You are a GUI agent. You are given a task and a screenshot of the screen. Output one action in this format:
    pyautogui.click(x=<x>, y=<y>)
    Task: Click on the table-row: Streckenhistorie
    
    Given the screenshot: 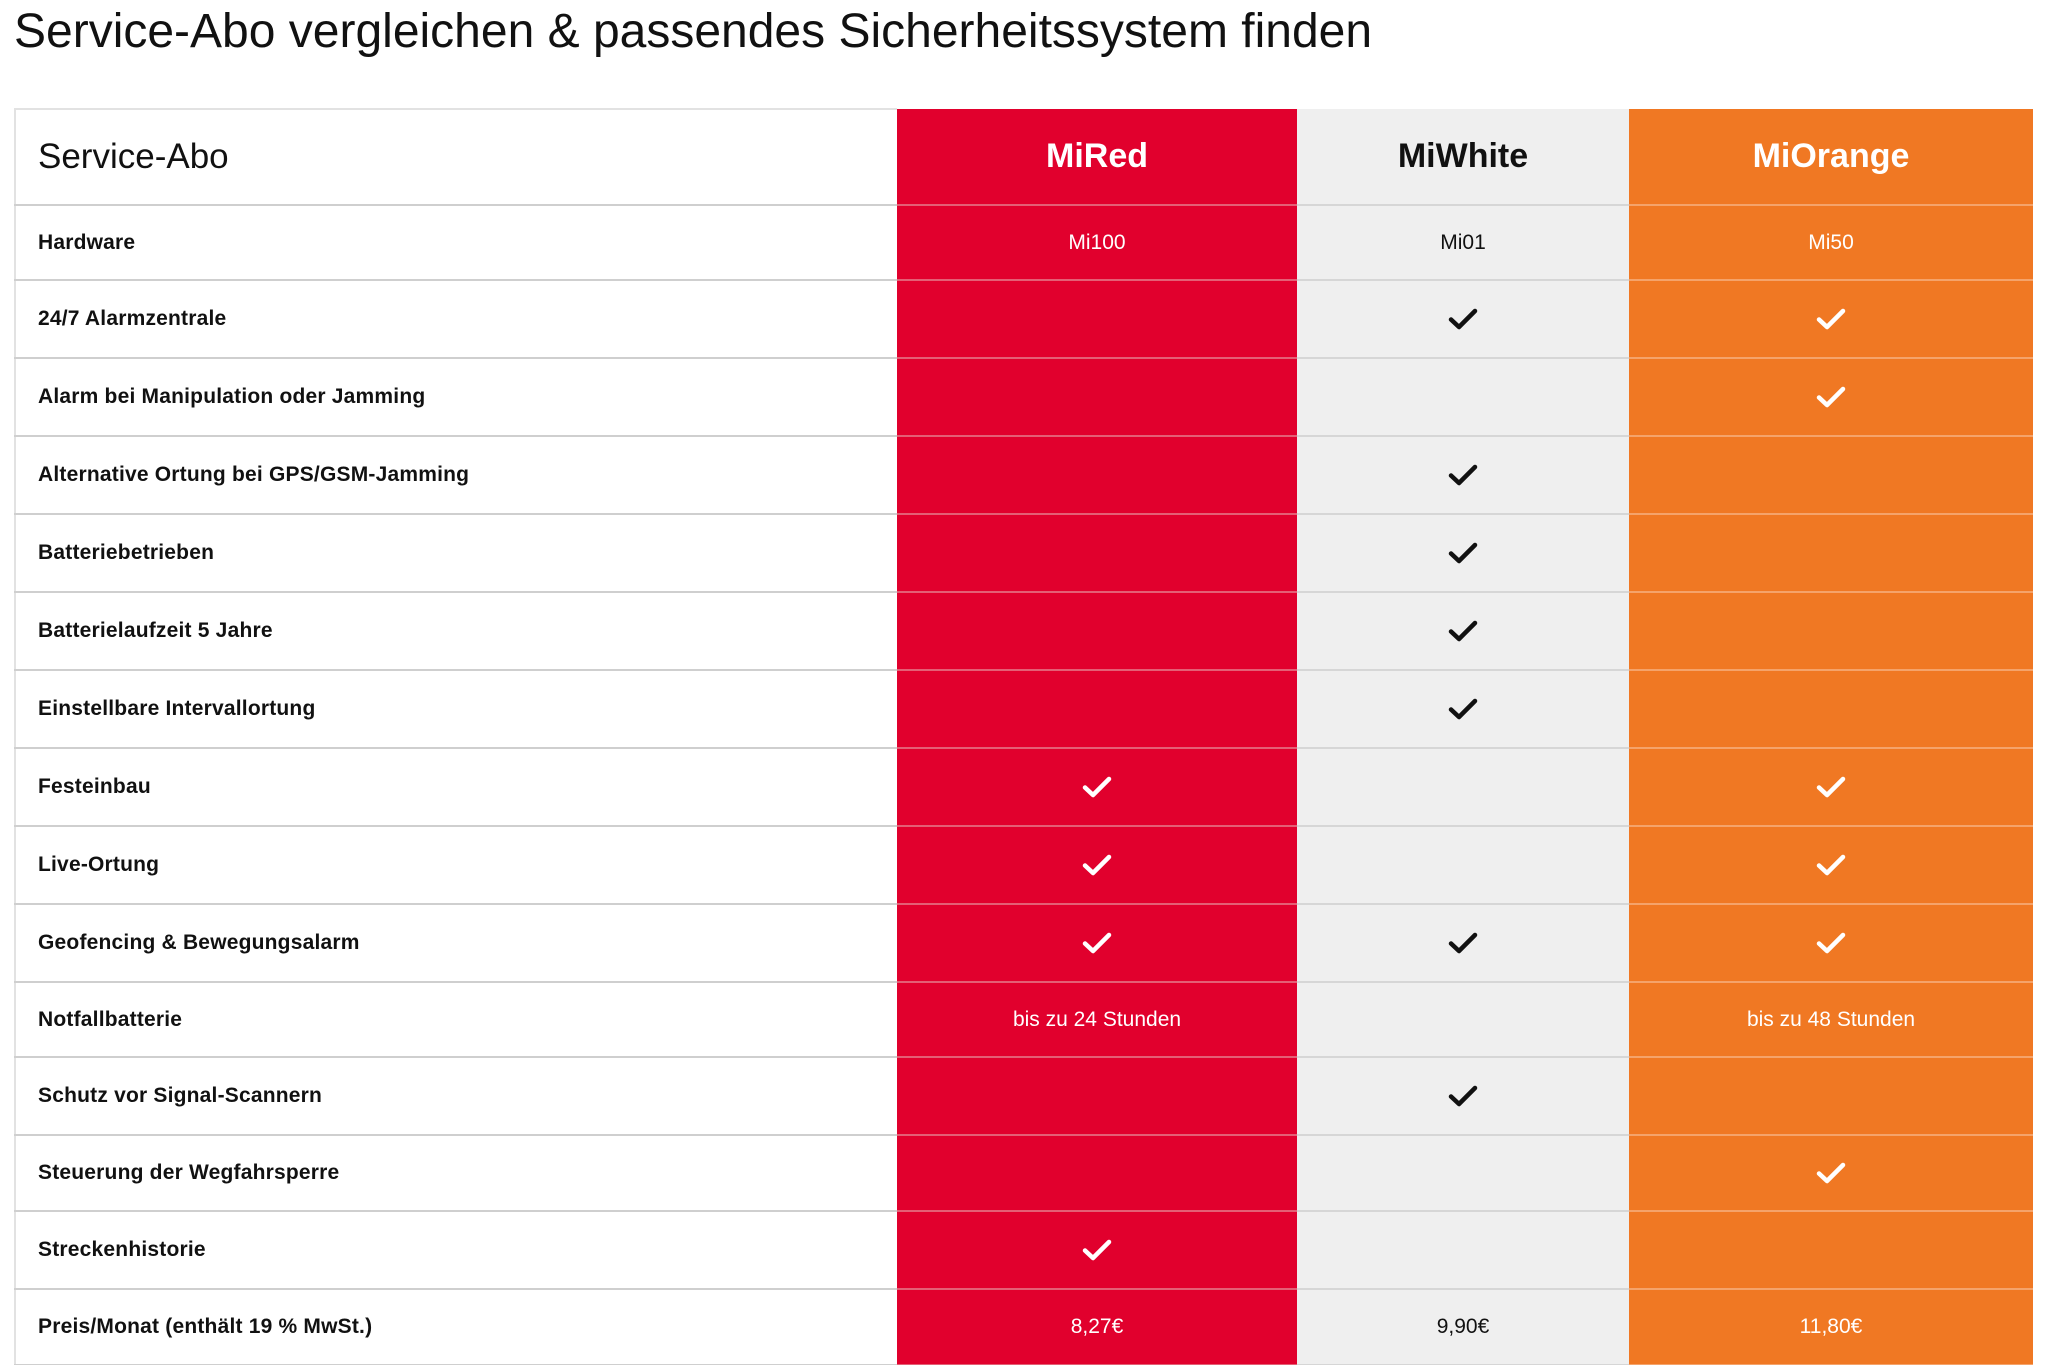 What is the action you would take?
    pyautogui.click(x=1023, y=1250)
    